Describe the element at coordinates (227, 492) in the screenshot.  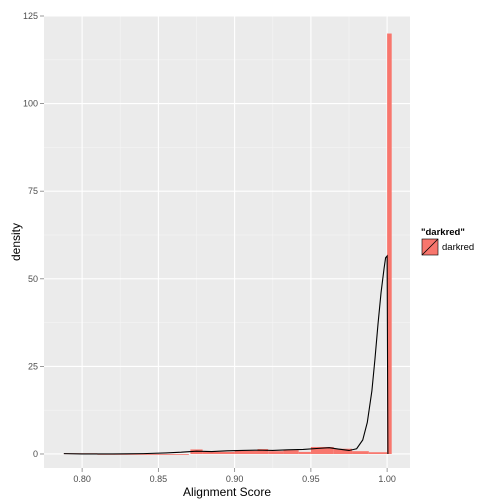
I see `x-axis-title: Alignment Score` at that location.